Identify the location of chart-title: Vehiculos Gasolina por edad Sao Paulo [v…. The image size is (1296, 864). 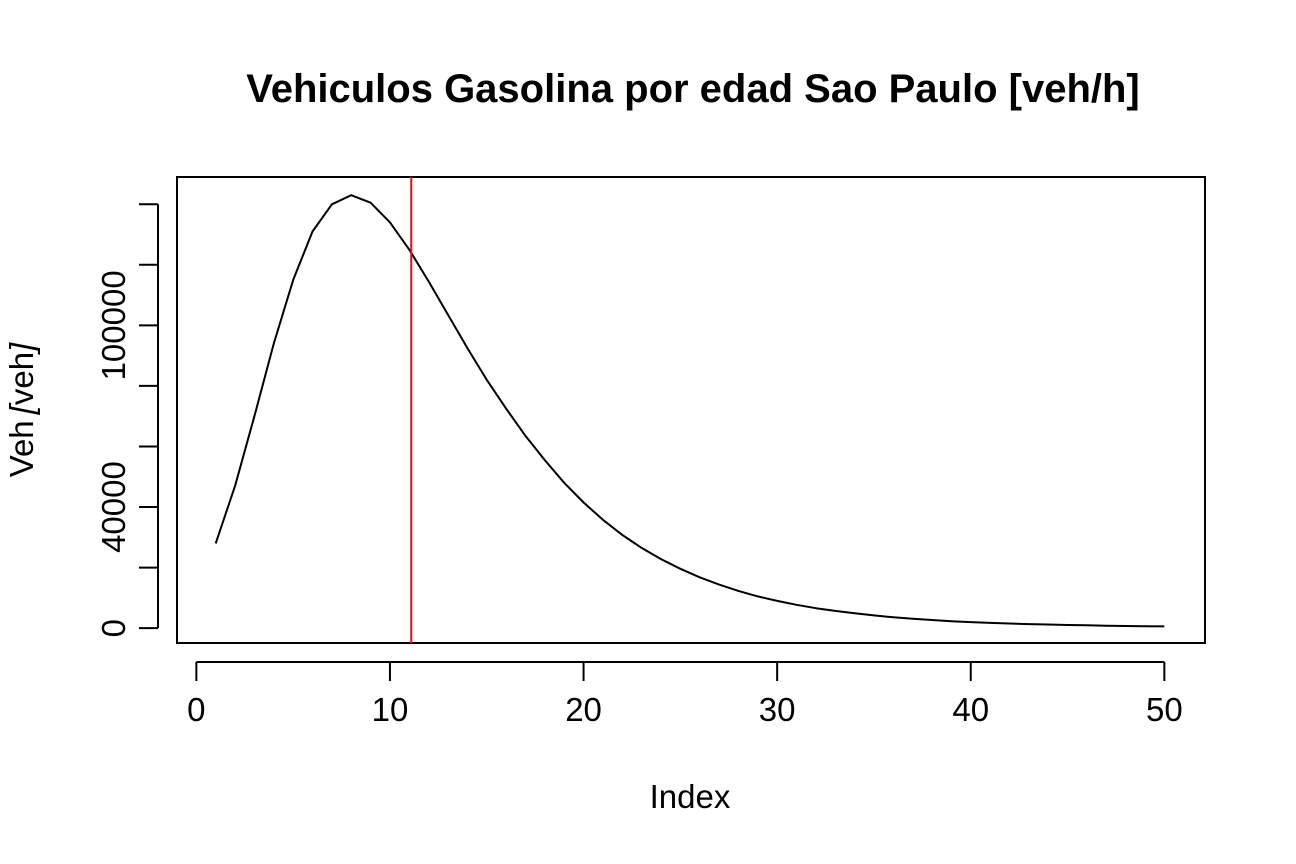
(693, 89).